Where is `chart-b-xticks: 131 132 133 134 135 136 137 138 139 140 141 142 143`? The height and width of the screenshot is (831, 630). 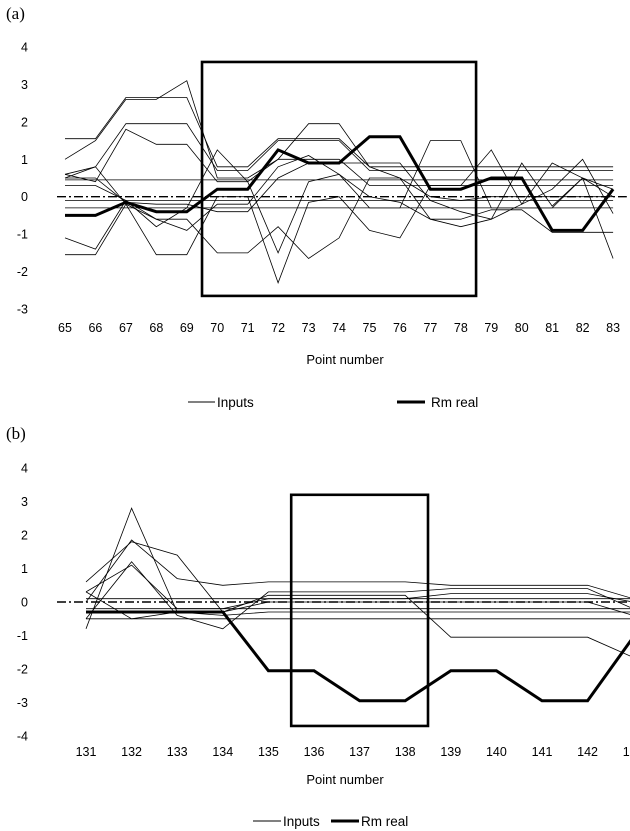
chart-b-xticks: 131 132 133 134 135 136 137 138 139 140 141 142 143 is located at coordinates (353, 752).